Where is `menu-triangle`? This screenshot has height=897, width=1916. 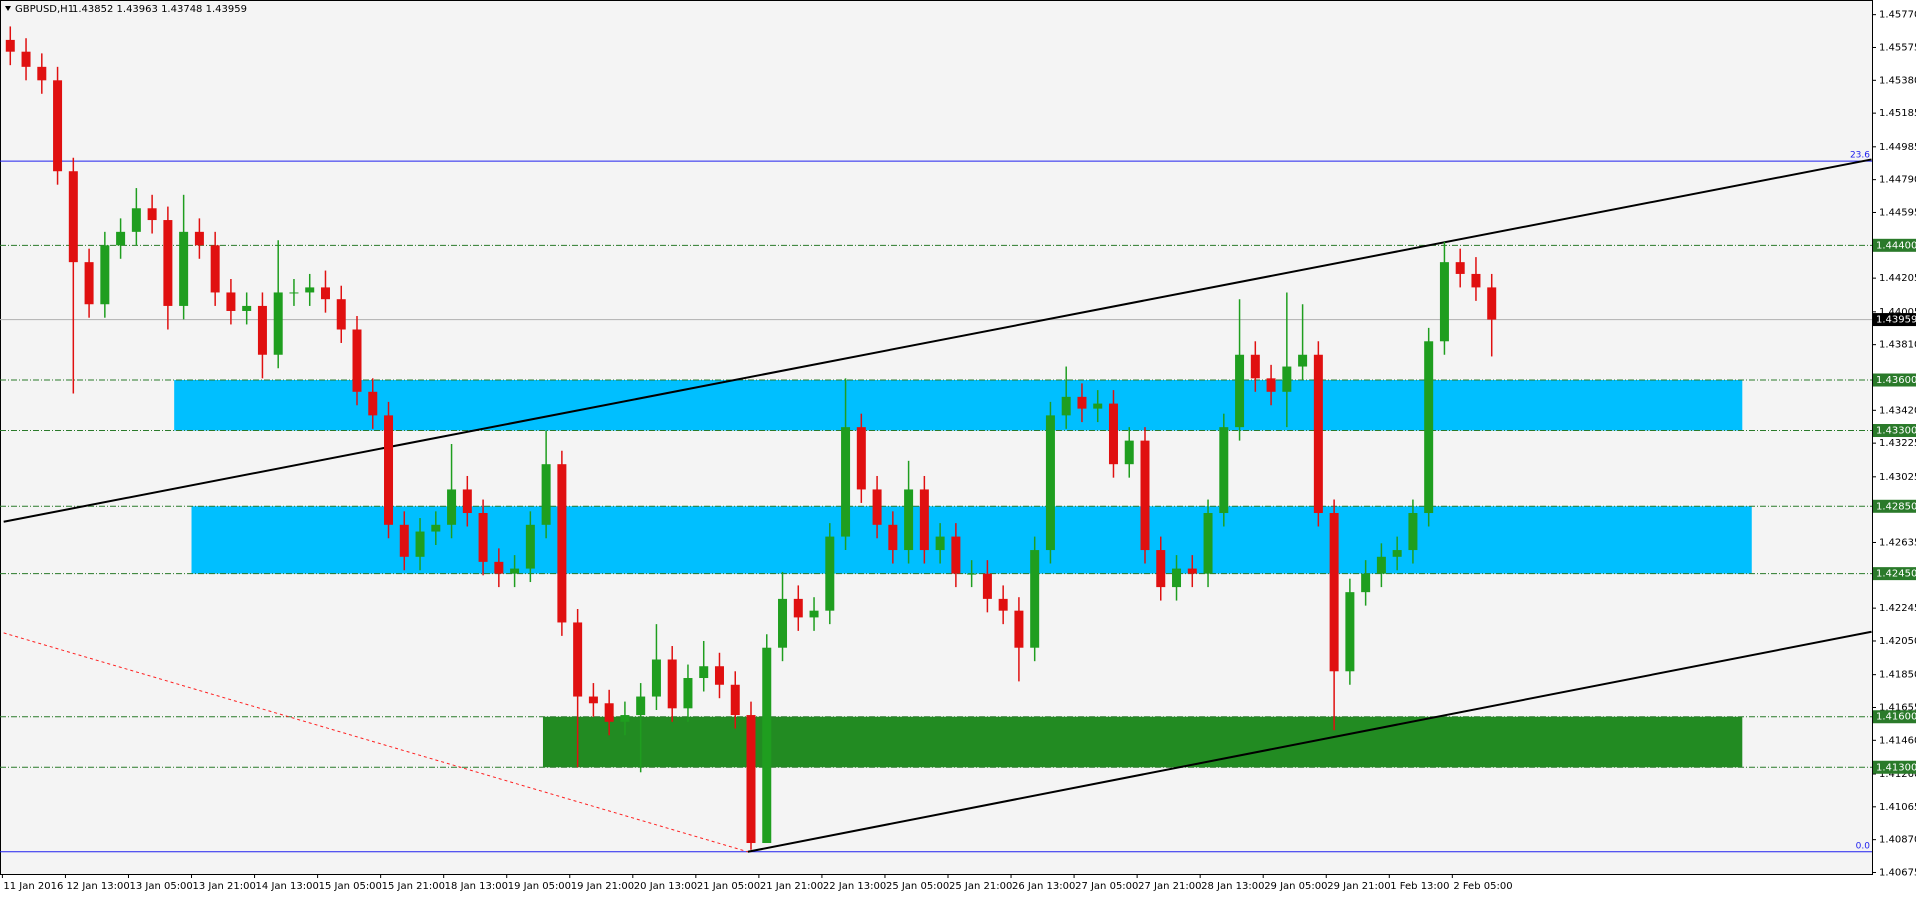 menu-triangle is located at coordinates (8, 8).